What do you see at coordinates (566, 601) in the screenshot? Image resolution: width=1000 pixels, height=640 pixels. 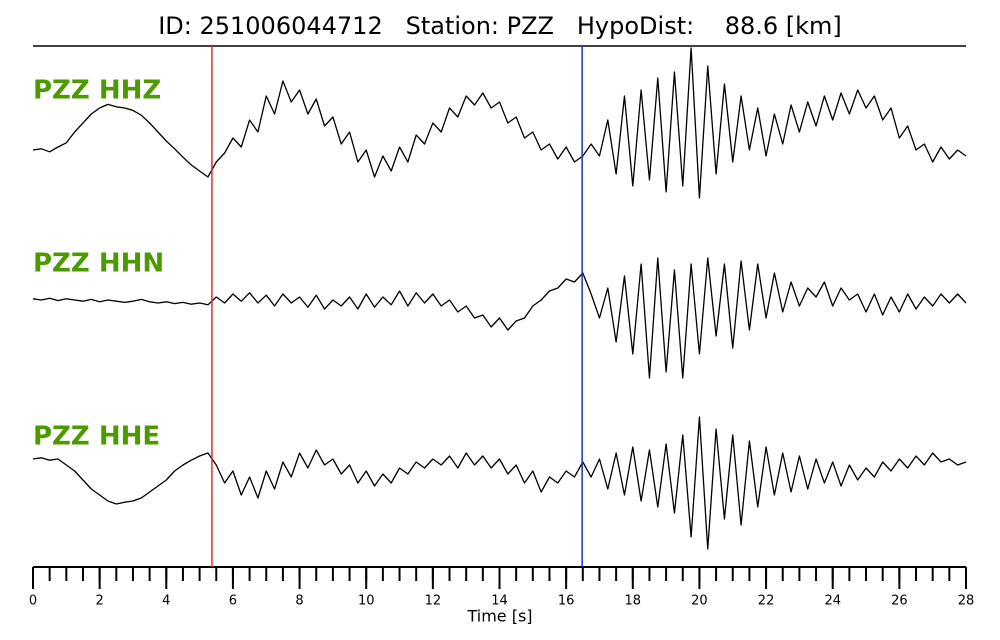 I see `x-tick-label: 16` at bounding box center [566, 601].